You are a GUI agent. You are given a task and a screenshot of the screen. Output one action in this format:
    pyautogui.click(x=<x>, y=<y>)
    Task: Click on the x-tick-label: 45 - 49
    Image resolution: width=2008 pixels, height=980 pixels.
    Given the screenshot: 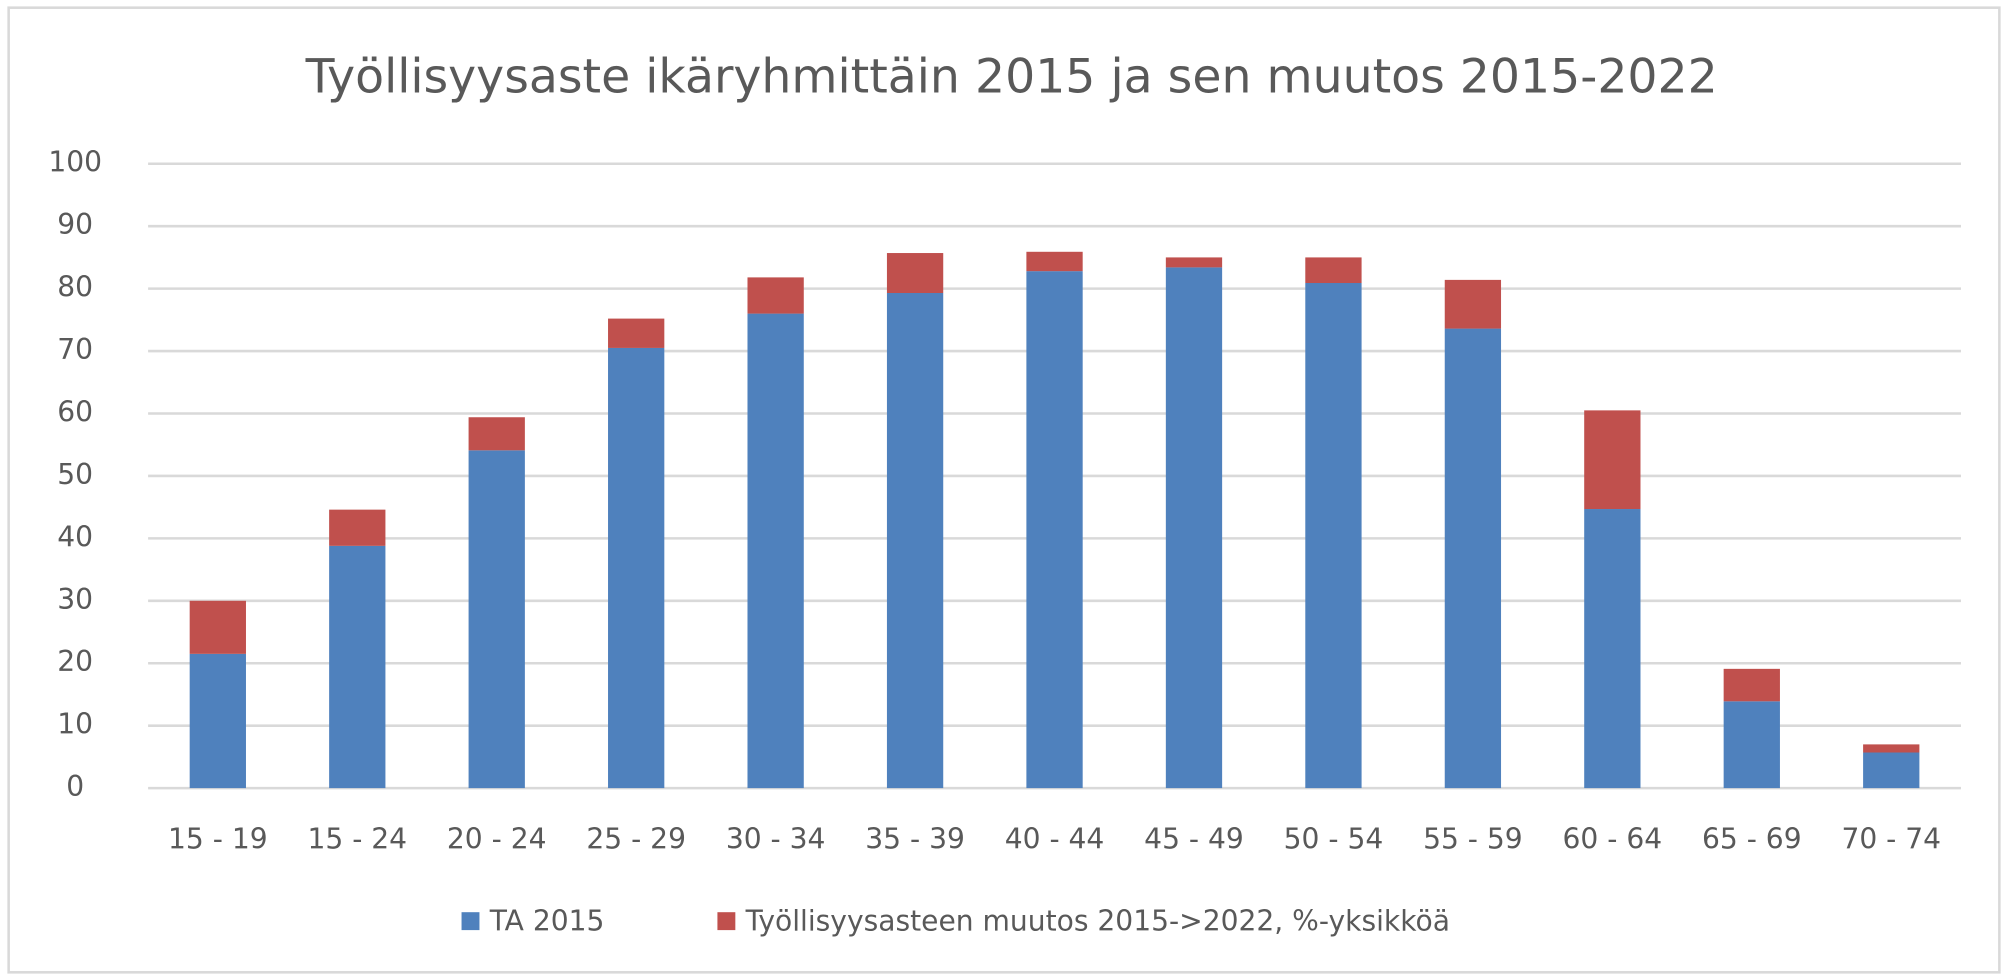 What is the action you would take?
    pyautogui.click(x=1194, y=839)
    